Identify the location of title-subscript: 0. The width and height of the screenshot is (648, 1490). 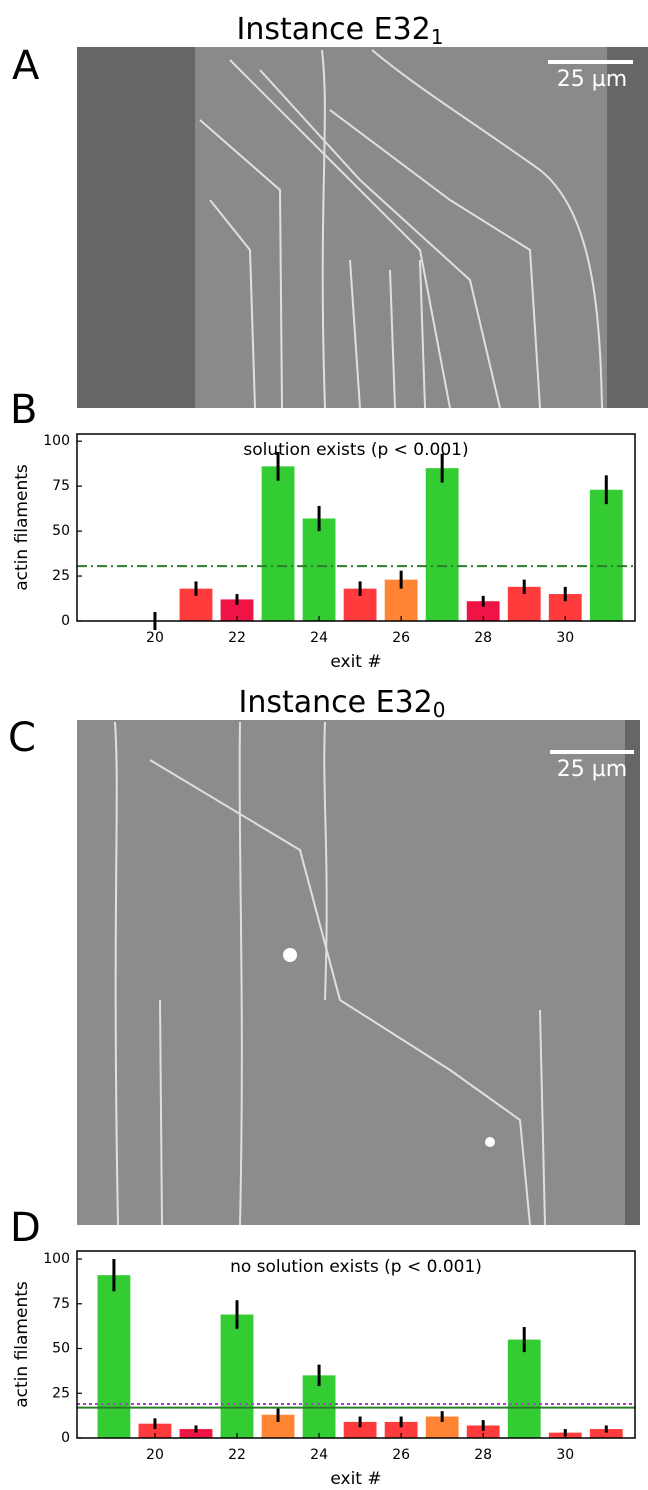
(439, 710).